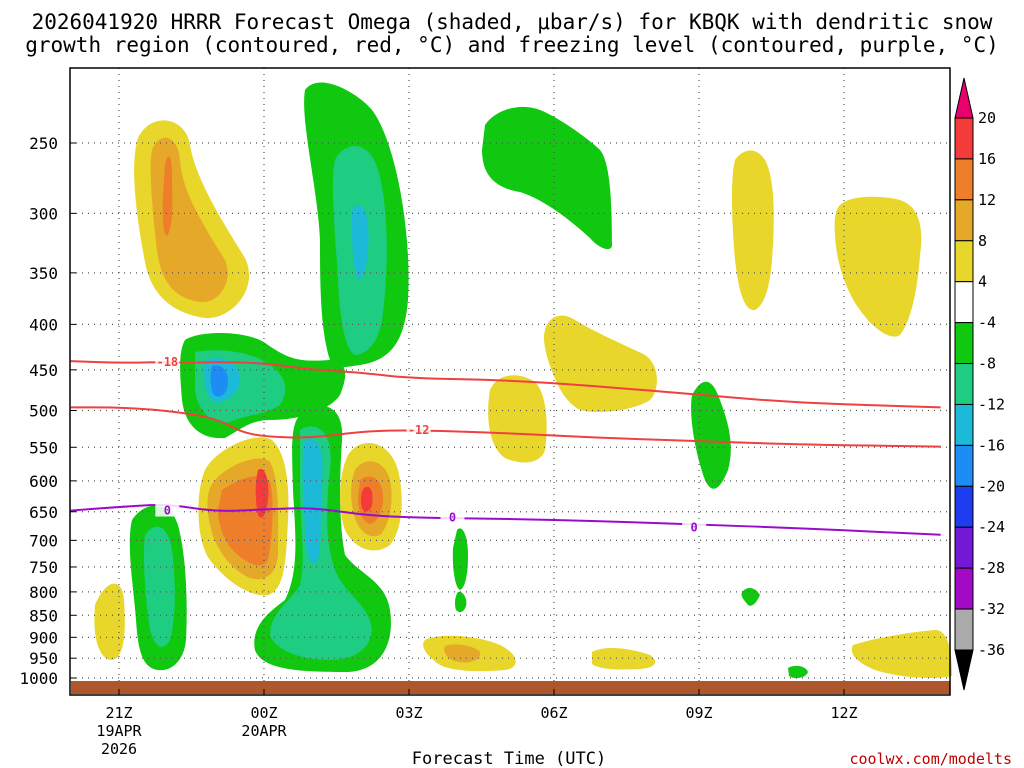  I want to click on colorbar-label: 20, so click(987, 118).